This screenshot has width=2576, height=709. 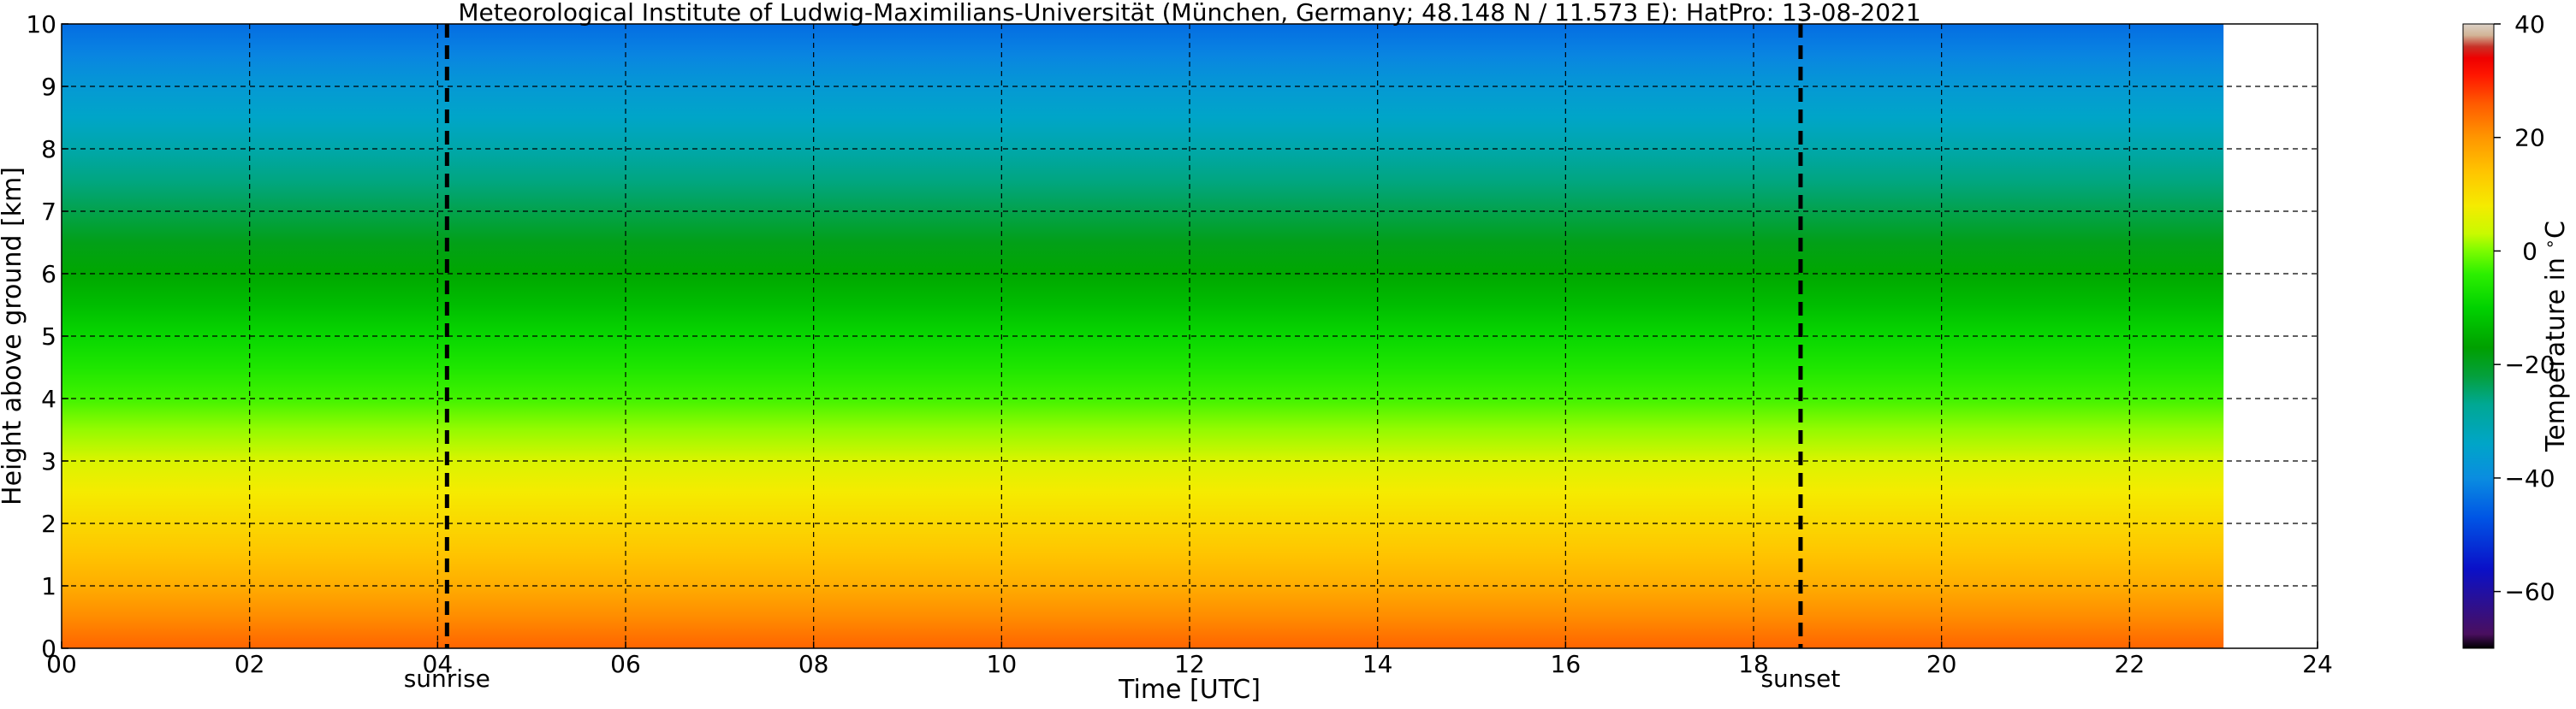 What do you see at coordinates (2317, 664) in the screenshot?
I see `x-tick-label: 24` at bounding box center [2317, 664].